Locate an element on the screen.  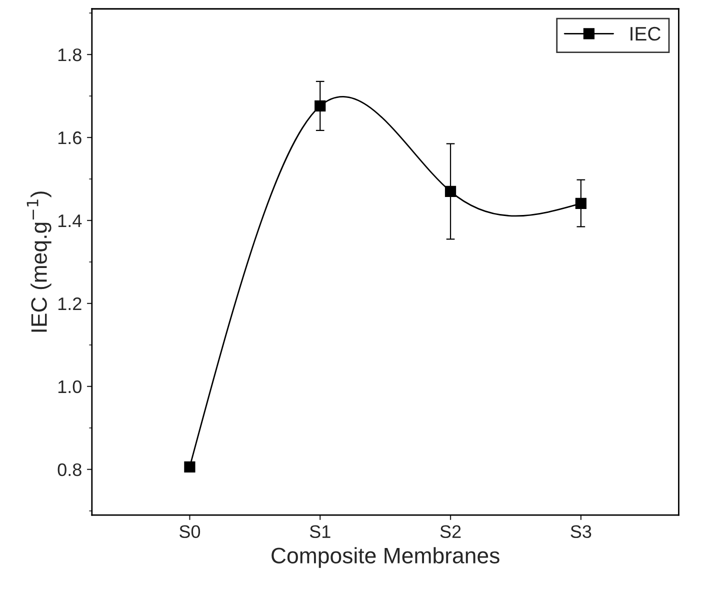
y-tick-label: 1.0 is located at coordinates (70, 387).